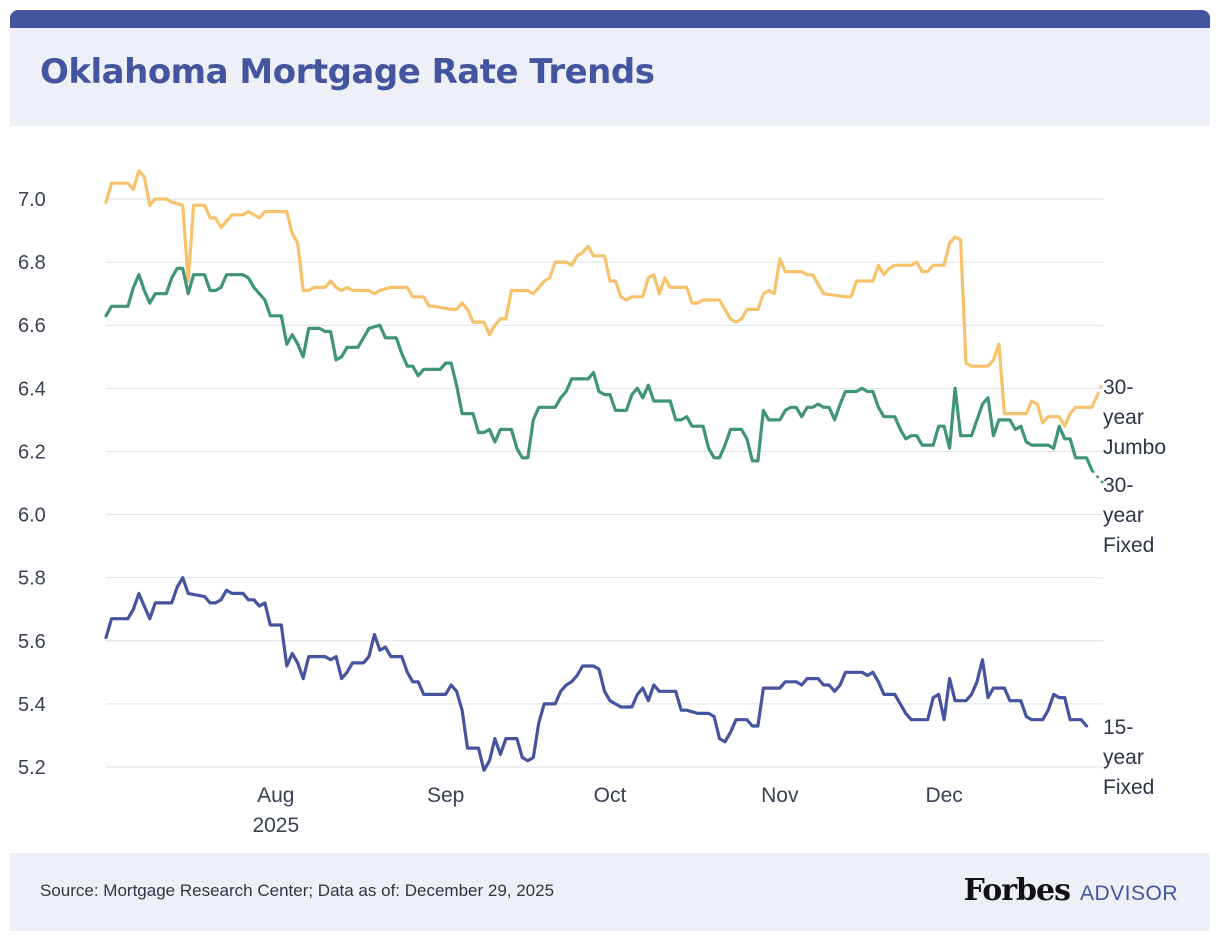 The image size is (1220, 942). What do you see at coordinates (275, 825) in the screenshot?
I see `x-tick-sublabel: 2025` at bounding box center [275, 825].